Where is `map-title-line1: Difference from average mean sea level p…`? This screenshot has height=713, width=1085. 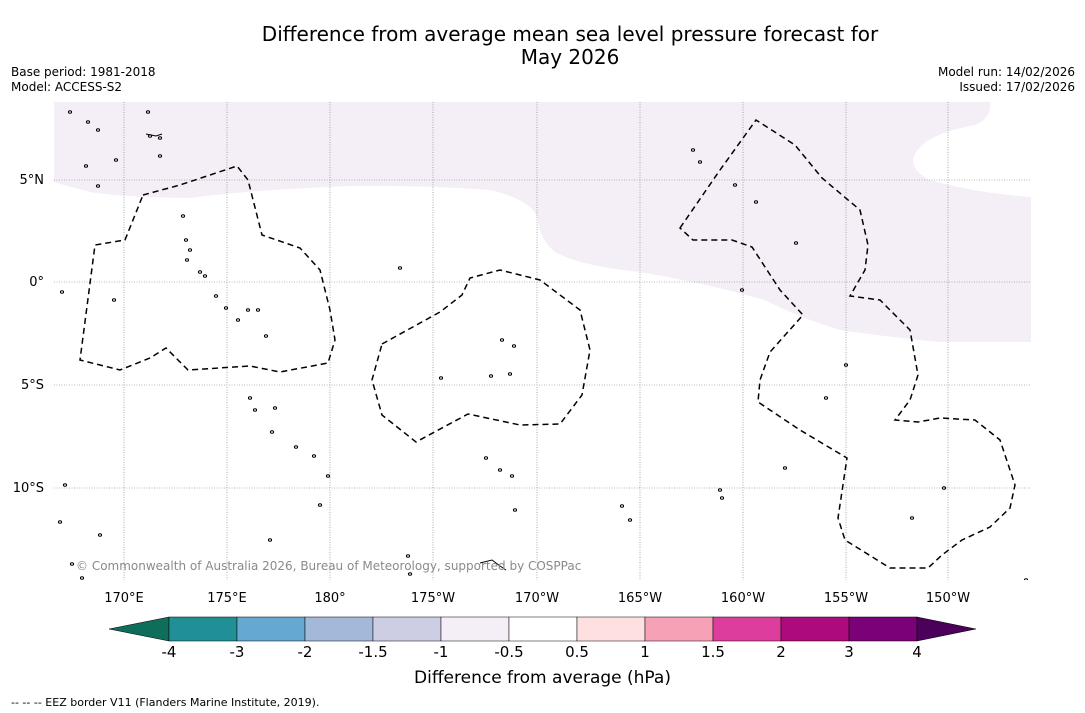
map-title-line1: Difference from average mean sea level p… is located at coordinates (570, 34).